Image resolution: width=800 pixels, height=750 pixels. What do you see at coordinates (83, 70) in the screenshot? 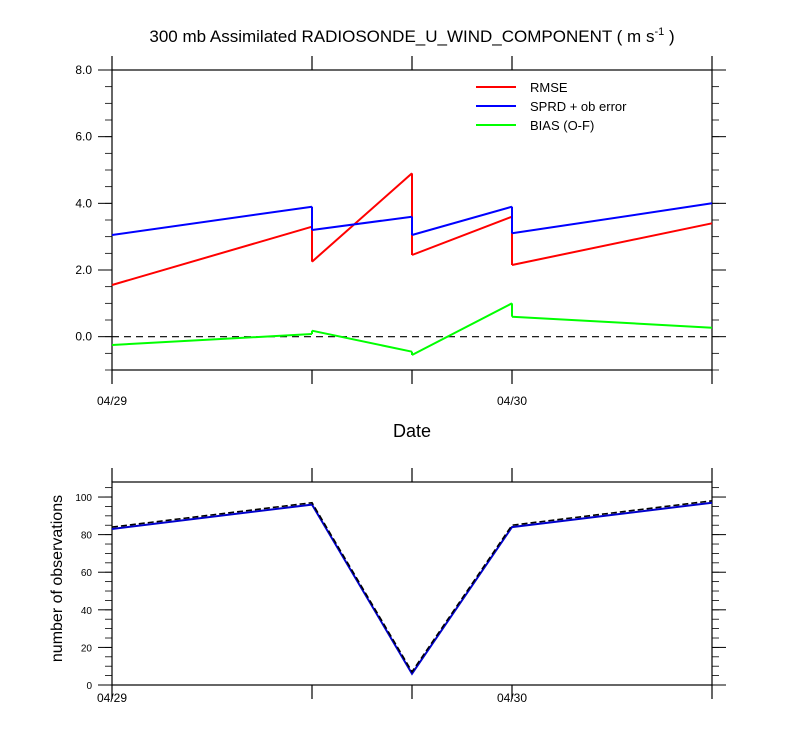
I see `y-tick-label: 8.0` at bounding box center [83, 70].